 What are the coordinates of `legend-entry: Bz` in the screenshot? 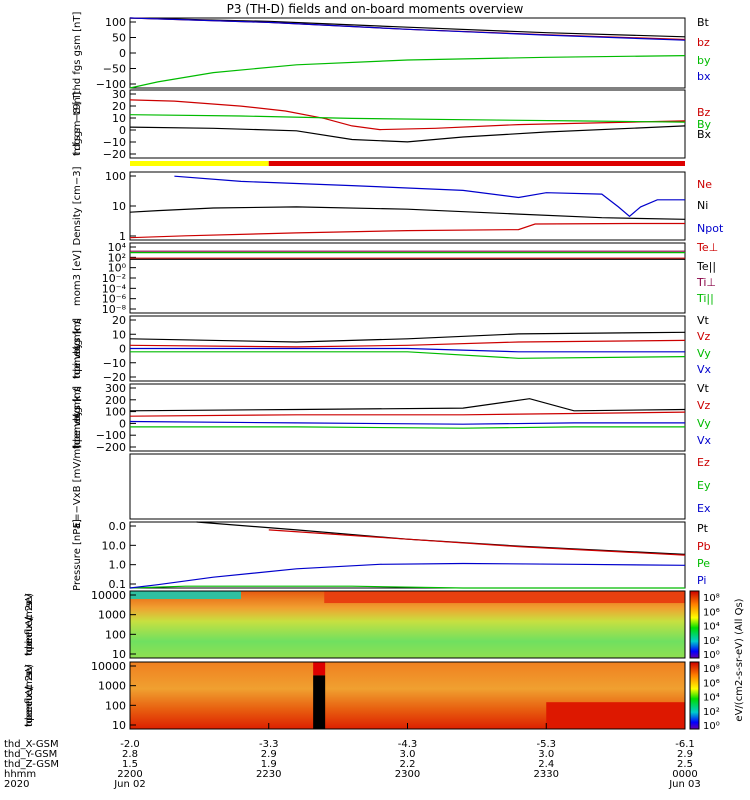 It's located at (704, 112).